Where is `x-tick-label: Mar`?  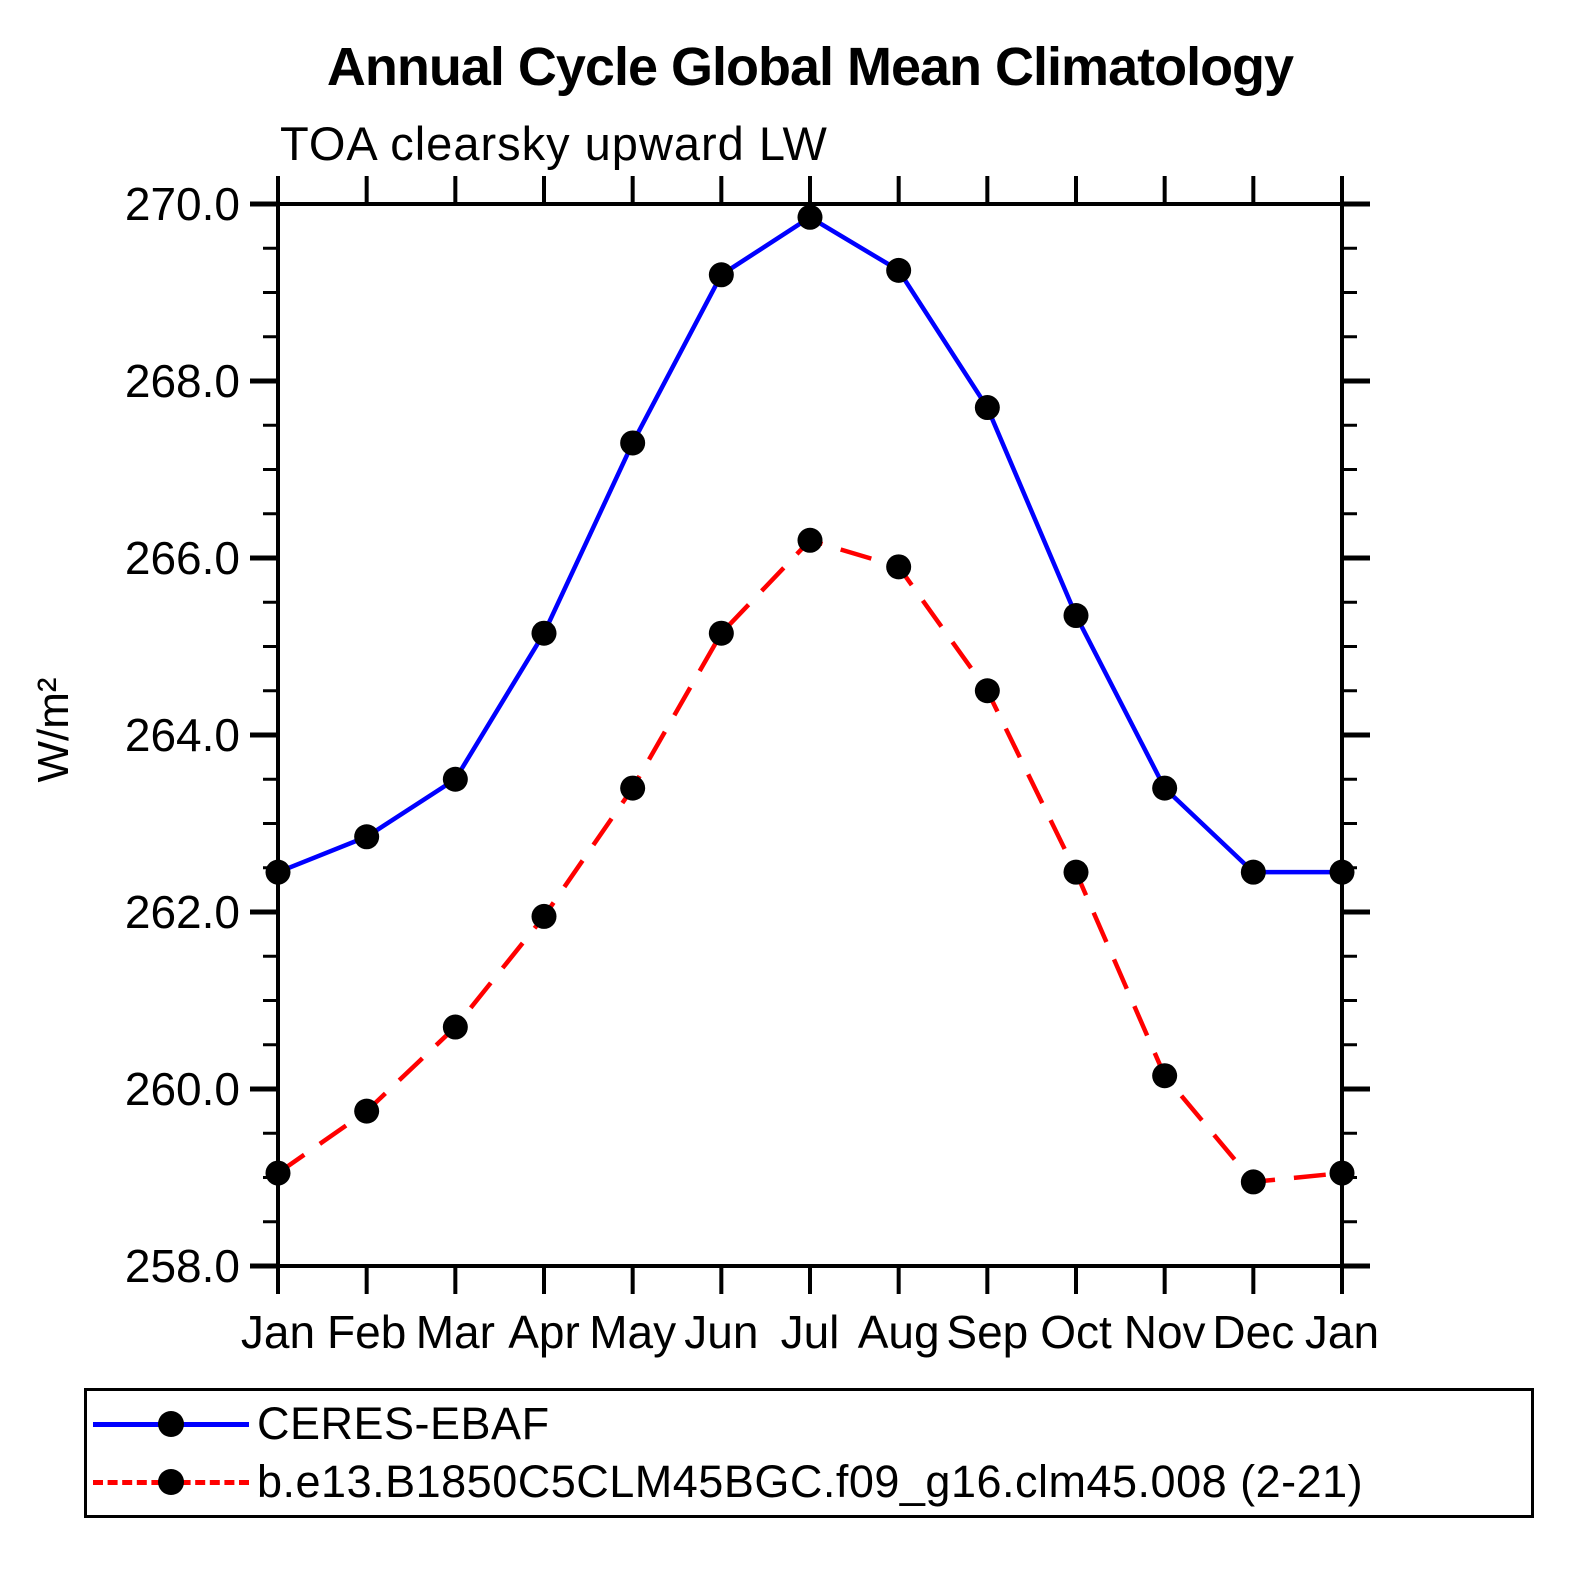 x-tick-label: Mar is located at coordinates (455, 1332).